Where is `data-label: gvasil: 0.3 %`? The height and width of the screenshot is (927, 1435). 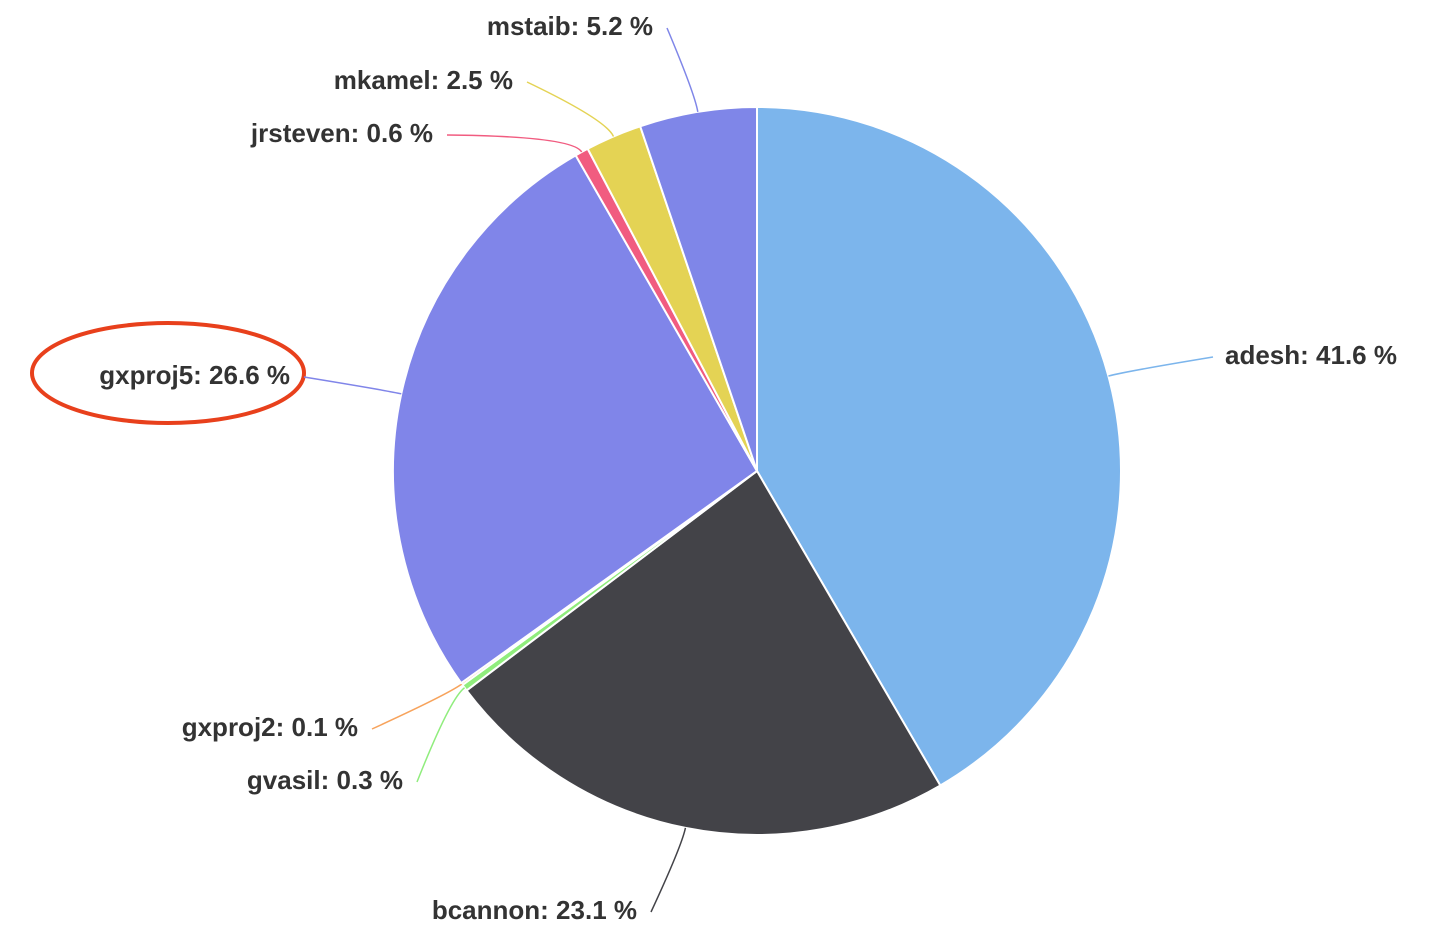 data-label: gvasil: 0.3 % is located at coordinates (325, 780).